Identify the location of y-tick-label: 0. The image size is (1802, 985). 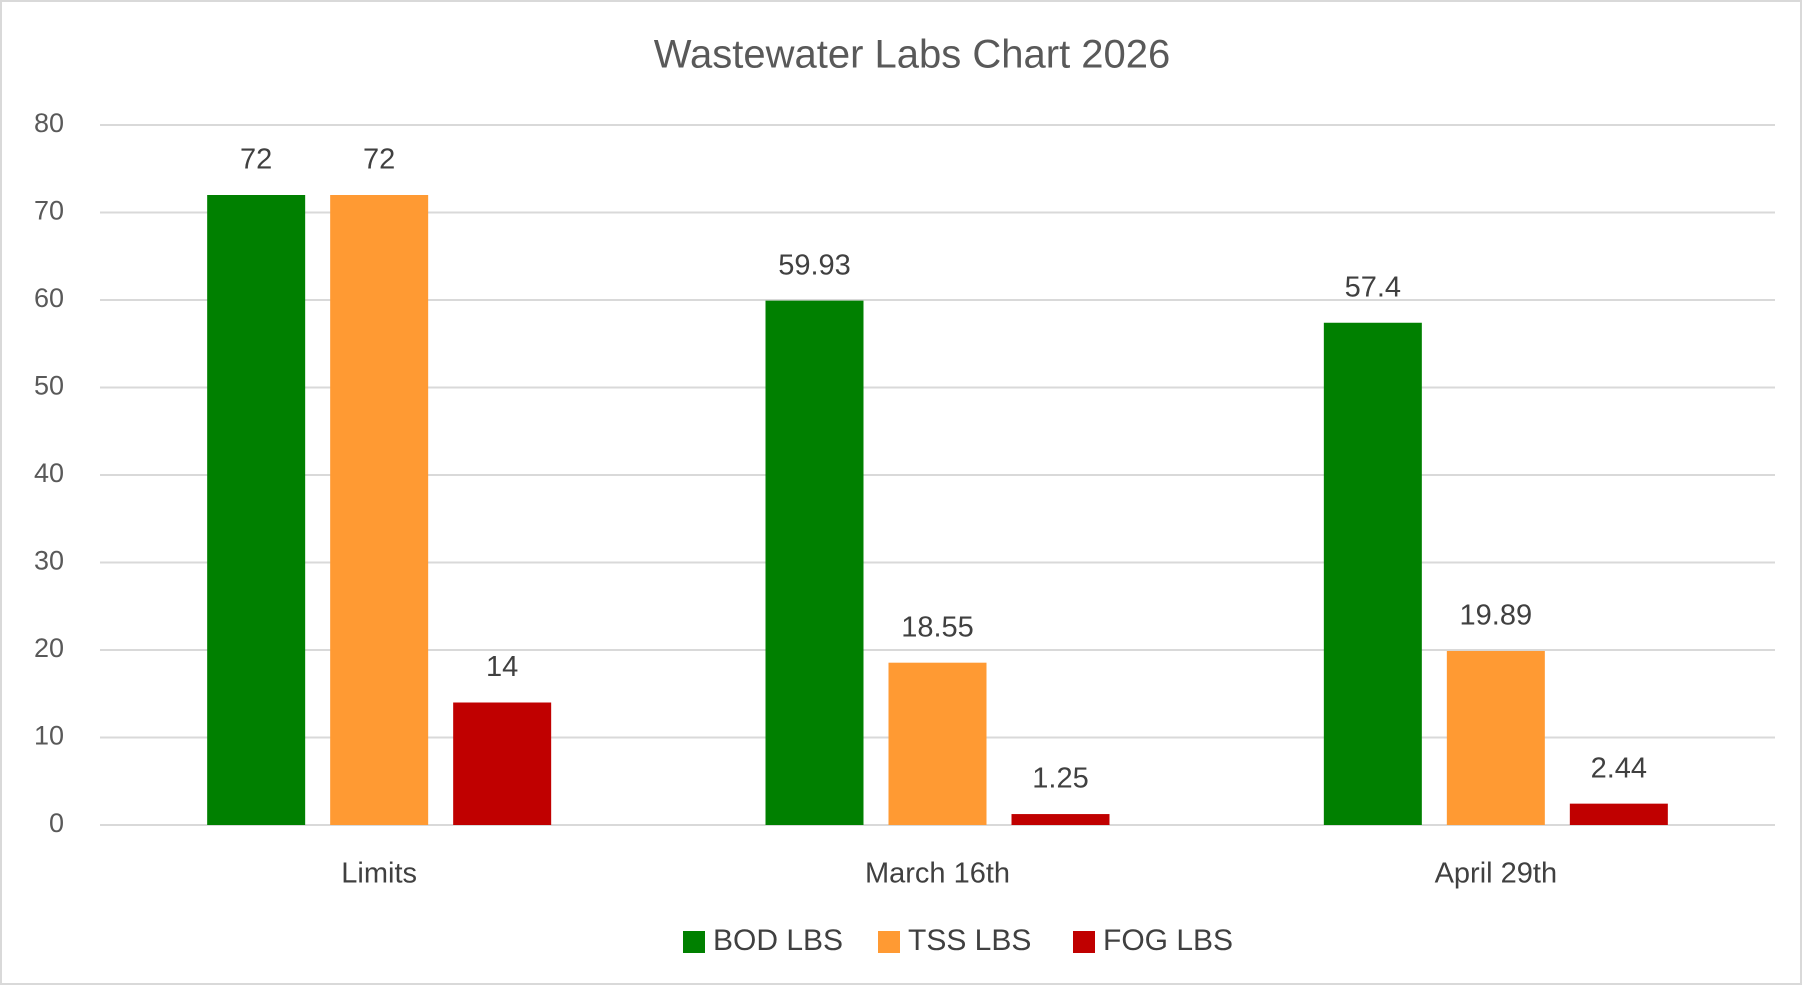
(56, 823).